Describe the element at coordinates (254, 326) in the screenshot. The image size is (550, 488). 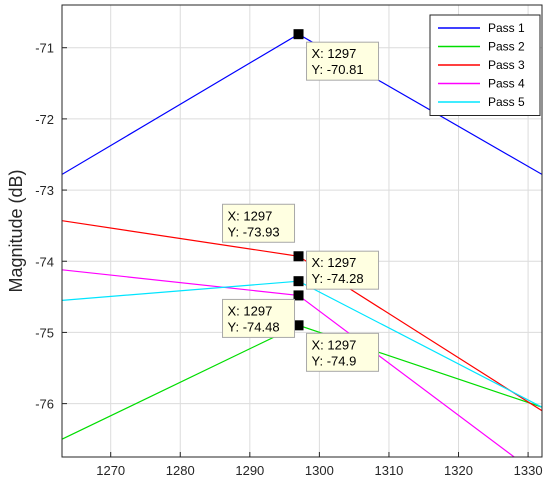
I see `datatip-y-text: Y: -74.48` at that location.